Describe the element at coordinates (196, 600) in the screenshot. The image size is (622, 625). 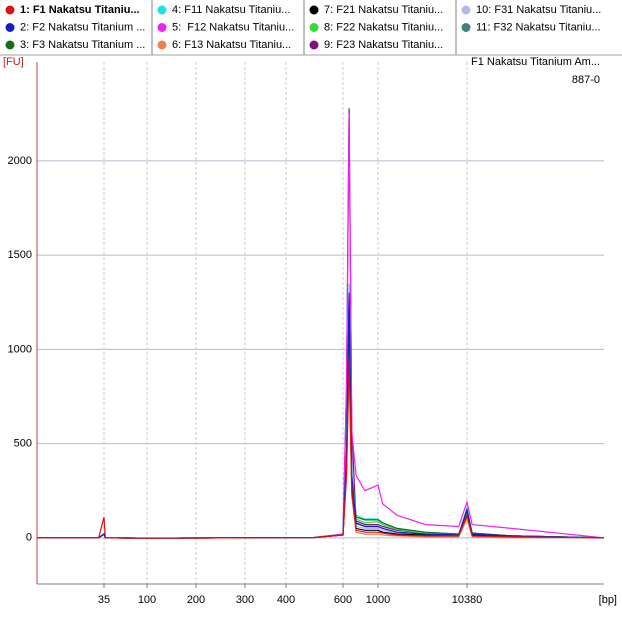
I see `x-tick-label: 200` at that location.